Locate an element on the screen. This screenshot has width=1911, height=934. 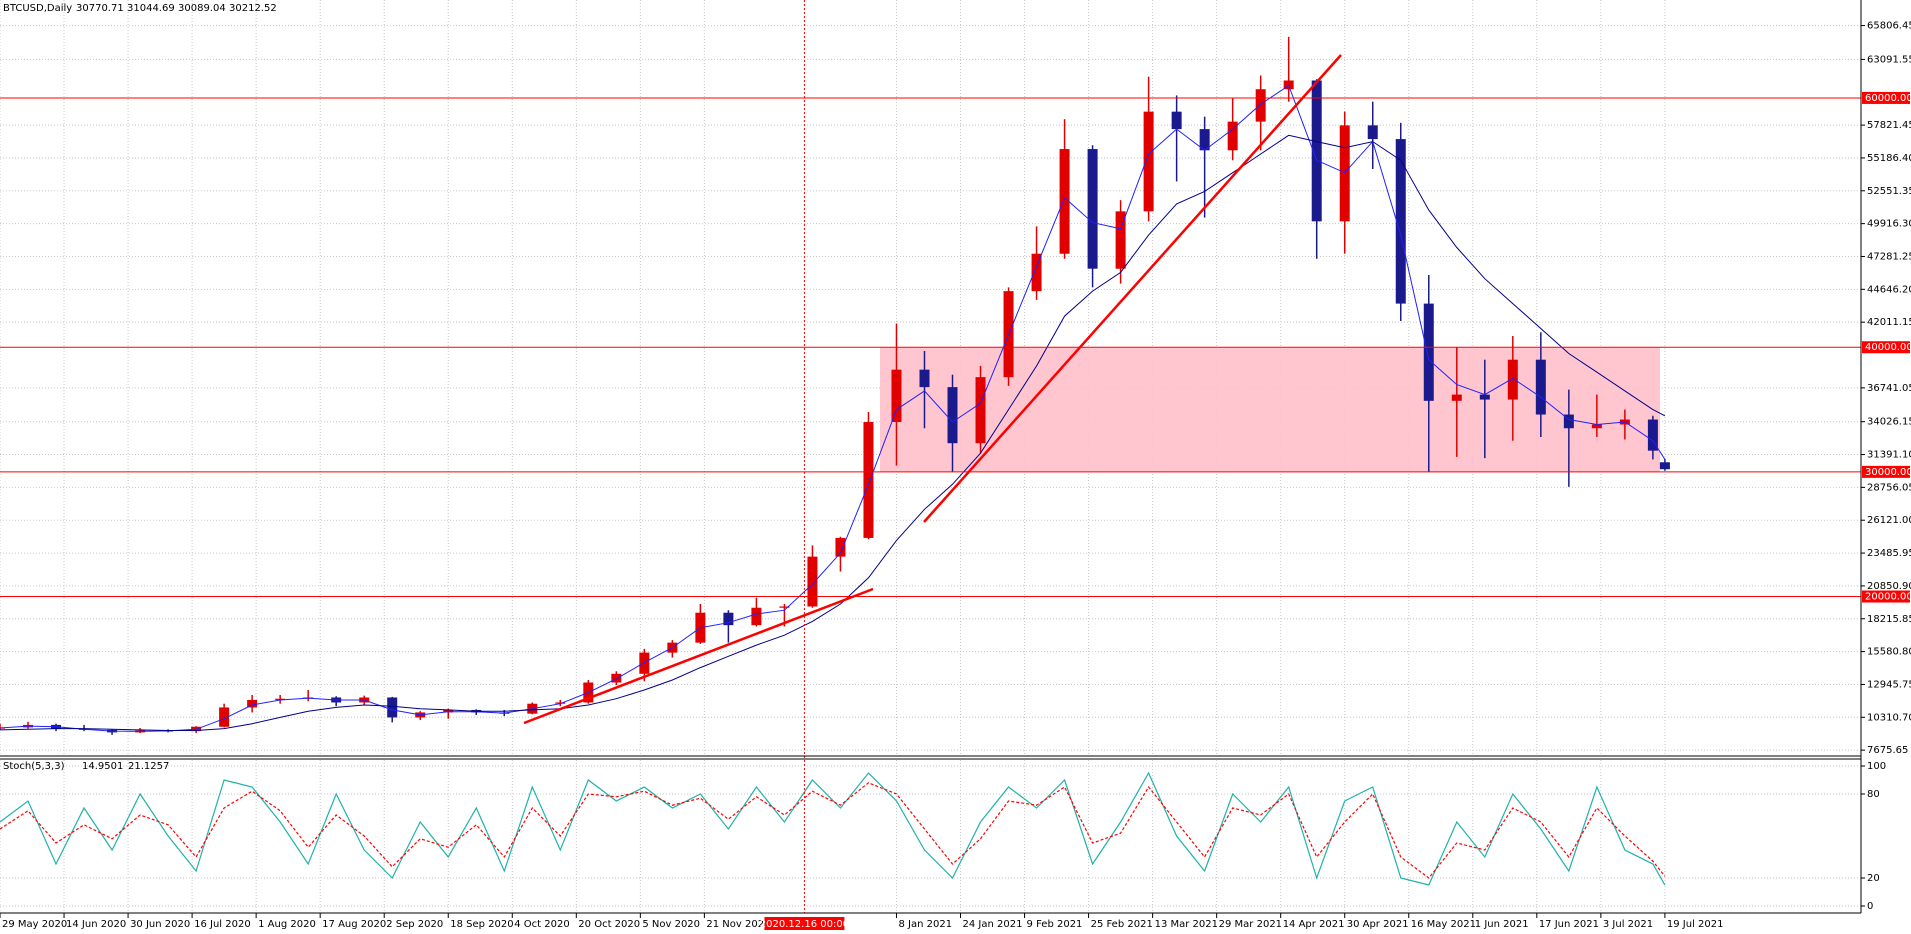
y-tick-label: 26121.00 is located at coordinates (1889, 520).